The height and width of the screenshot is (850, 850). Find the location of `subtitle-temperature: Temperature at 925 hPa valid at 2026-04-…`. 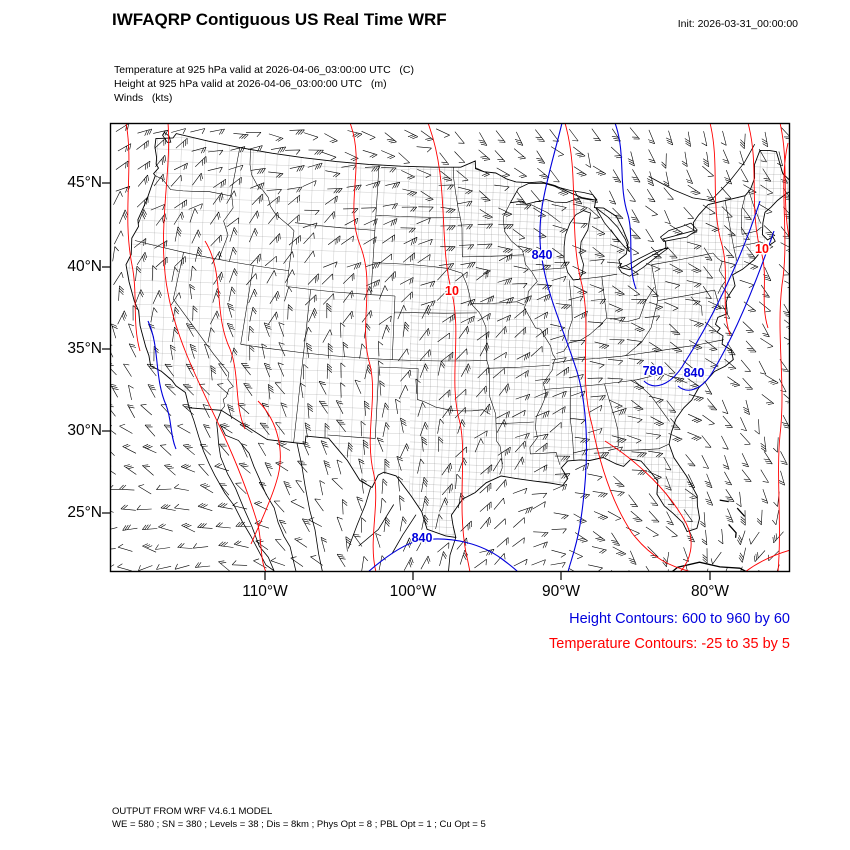

subtitle-temperature: Temperature at 925 hPa valid at 2026-04-… is located at coordinates (264, 70).